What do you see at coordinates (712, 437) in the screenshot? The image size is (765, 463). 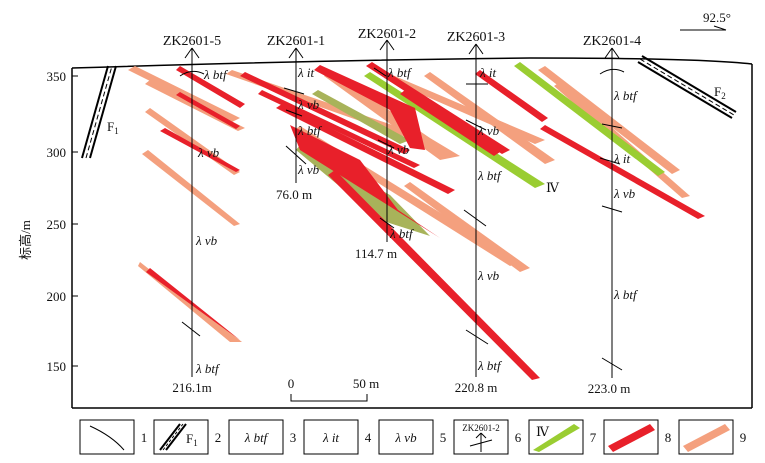 I see `legend-item-pink: 9` at bounding box center [712, 437].